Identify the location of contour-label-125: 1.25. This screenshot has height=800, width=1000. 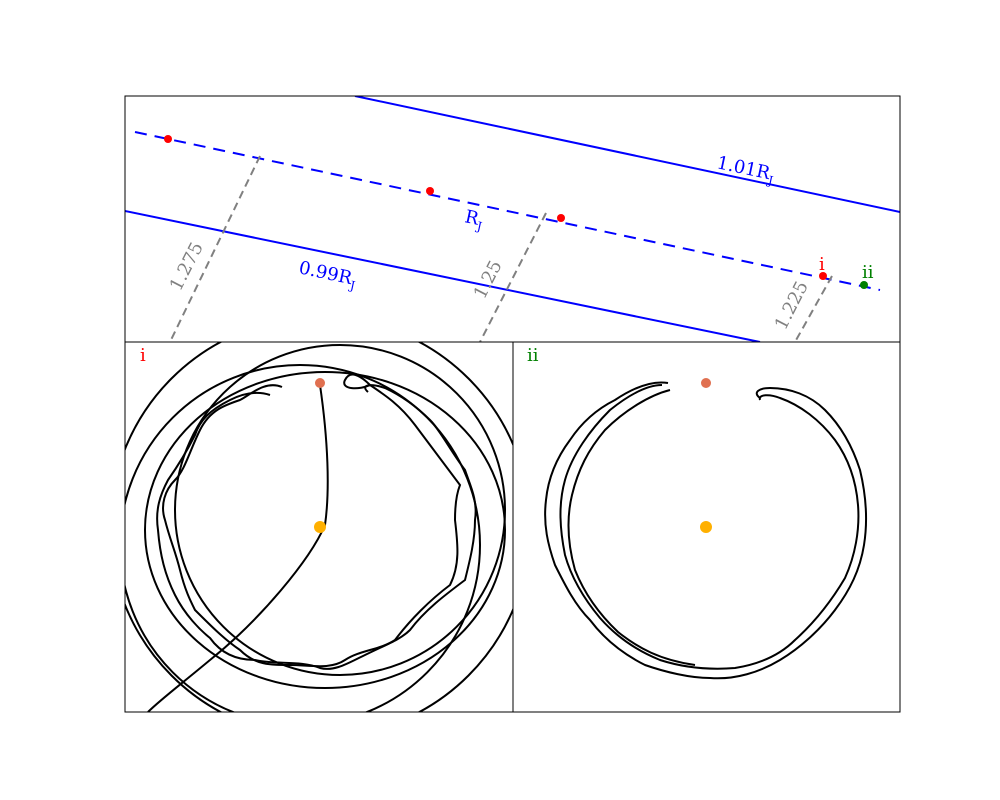
(488, 279).